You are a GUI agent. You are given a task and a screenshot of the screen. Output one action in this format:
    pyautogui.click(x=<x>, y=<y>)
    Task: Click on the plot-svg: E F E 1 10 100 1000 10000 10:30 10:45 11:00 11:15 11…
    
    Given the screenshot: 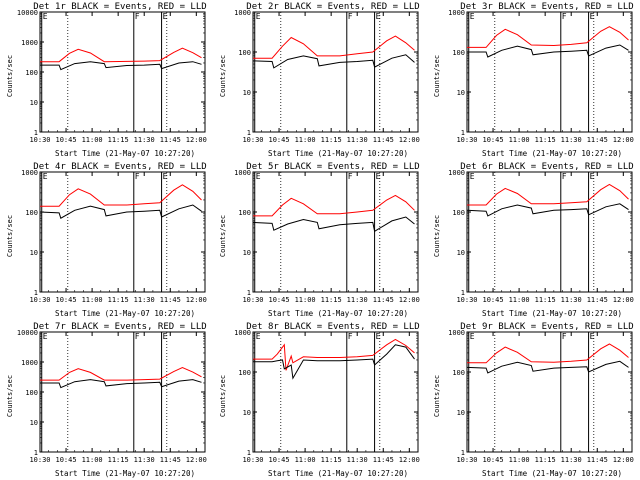 What is the action you would take?
    pyautogui.click(x=112, y=76)
    